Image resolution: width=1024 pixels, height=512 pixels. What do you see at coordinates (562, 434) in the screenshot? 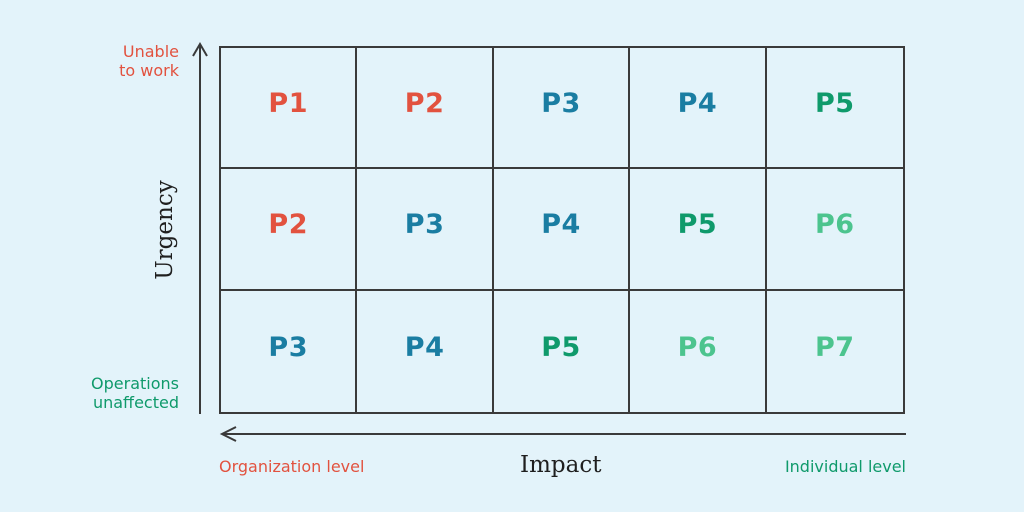
I see `x-axis-arrow` at bounding box center [562, 434].